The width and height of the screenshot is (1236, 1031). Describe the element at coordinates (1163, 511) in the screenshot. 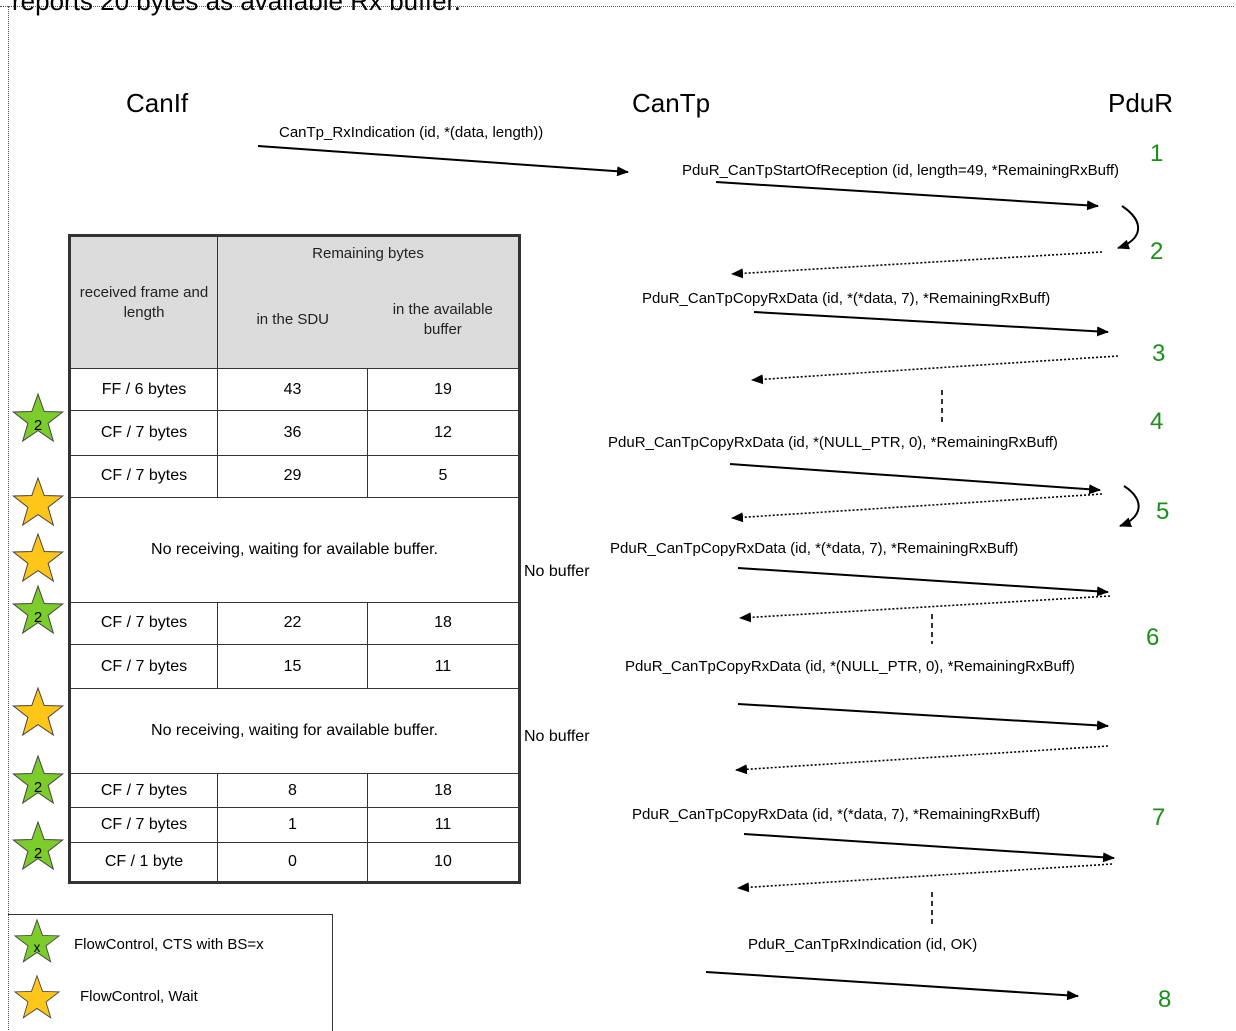

I see `step-number-5: 5` at that location.